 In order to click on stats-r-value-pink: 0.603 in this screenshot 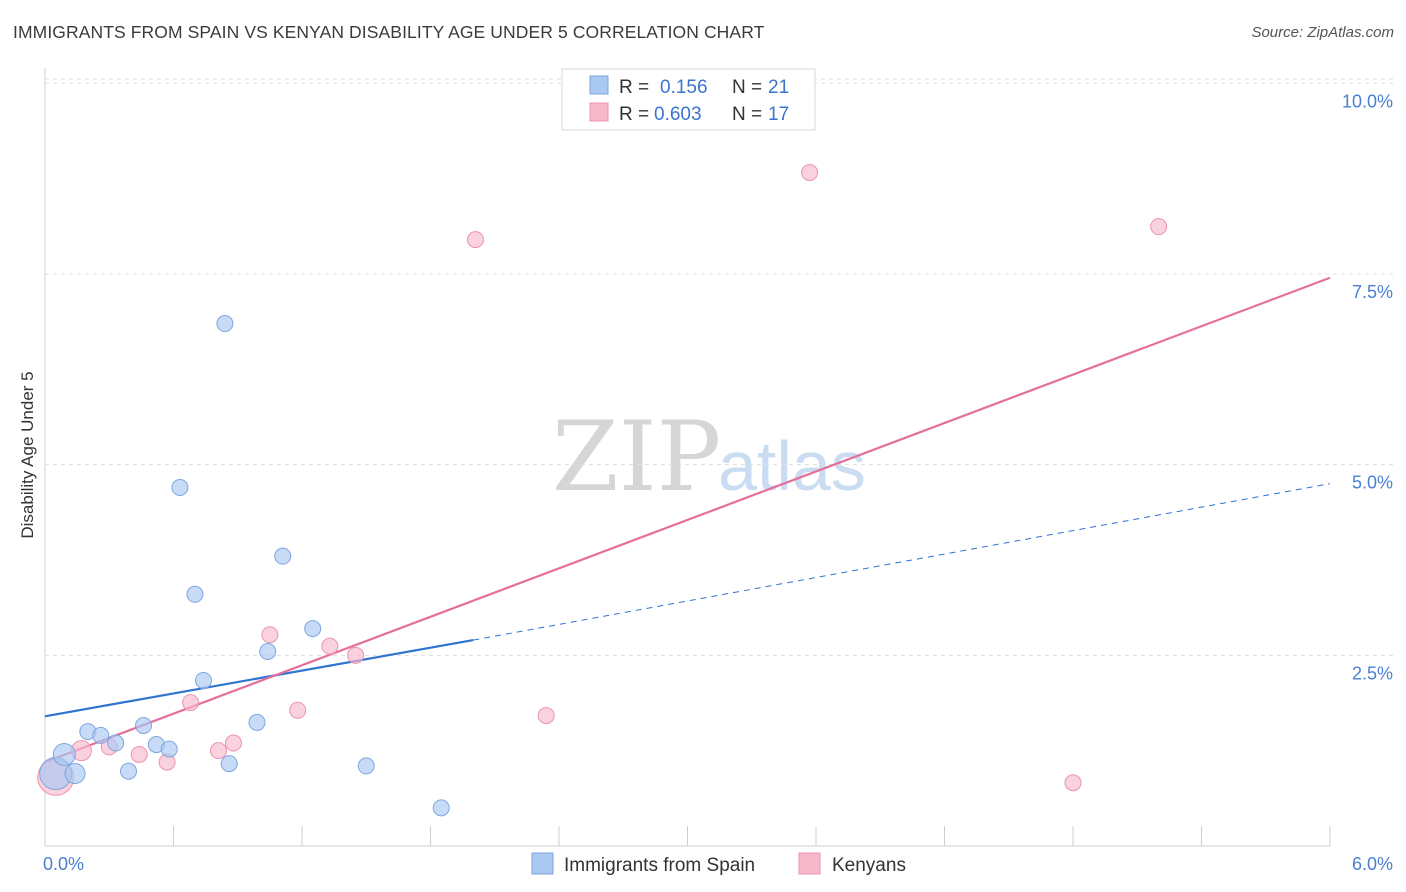, I will do `click(678, 114)`.